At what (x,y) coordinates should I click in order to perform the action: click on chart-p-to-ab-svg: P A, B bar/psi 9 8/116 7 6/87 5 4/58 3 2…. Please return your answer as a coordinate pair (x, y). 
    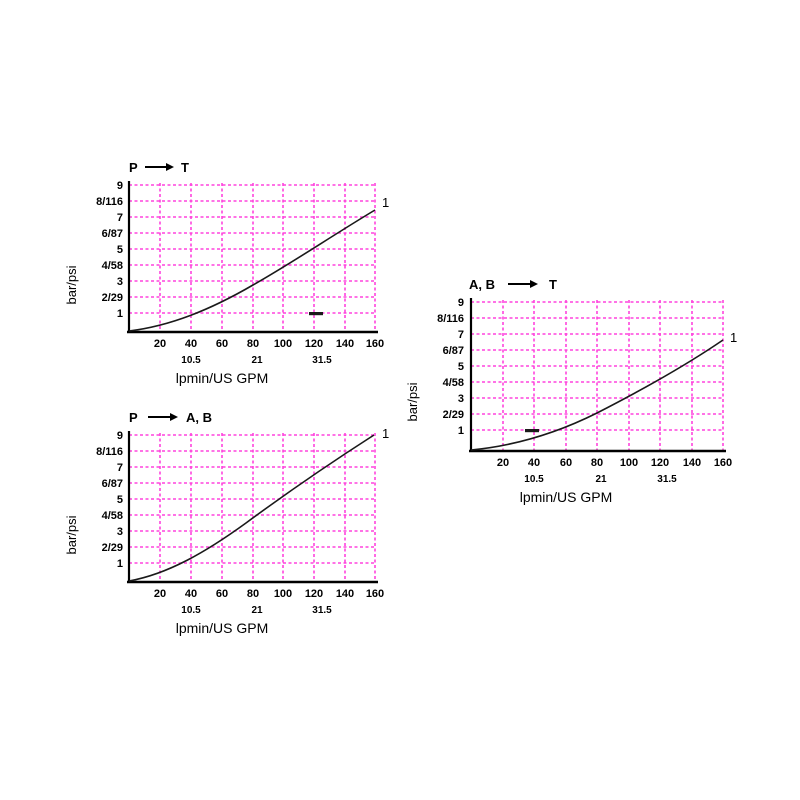
    Looking at the image, I should click on (226, 523).